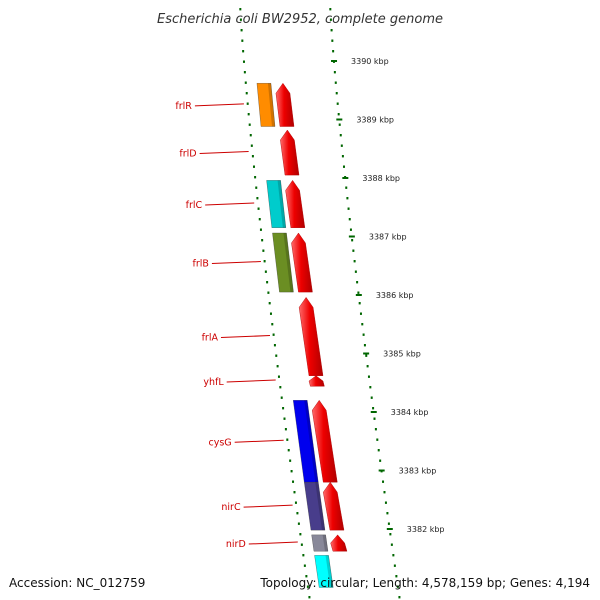 Image resolution: width=600 pixels, height=600 pixels. What do you see at coordinates (311, 317) in the screenshot?
I see `gene-track` at bounding box center [311, 317].